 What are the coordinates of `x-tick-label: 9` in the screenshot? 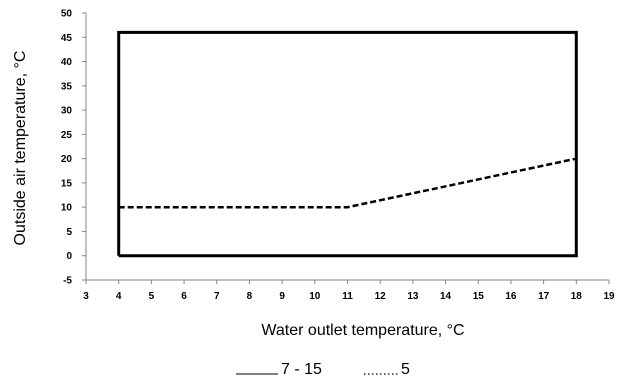 It's located at (282, 296).